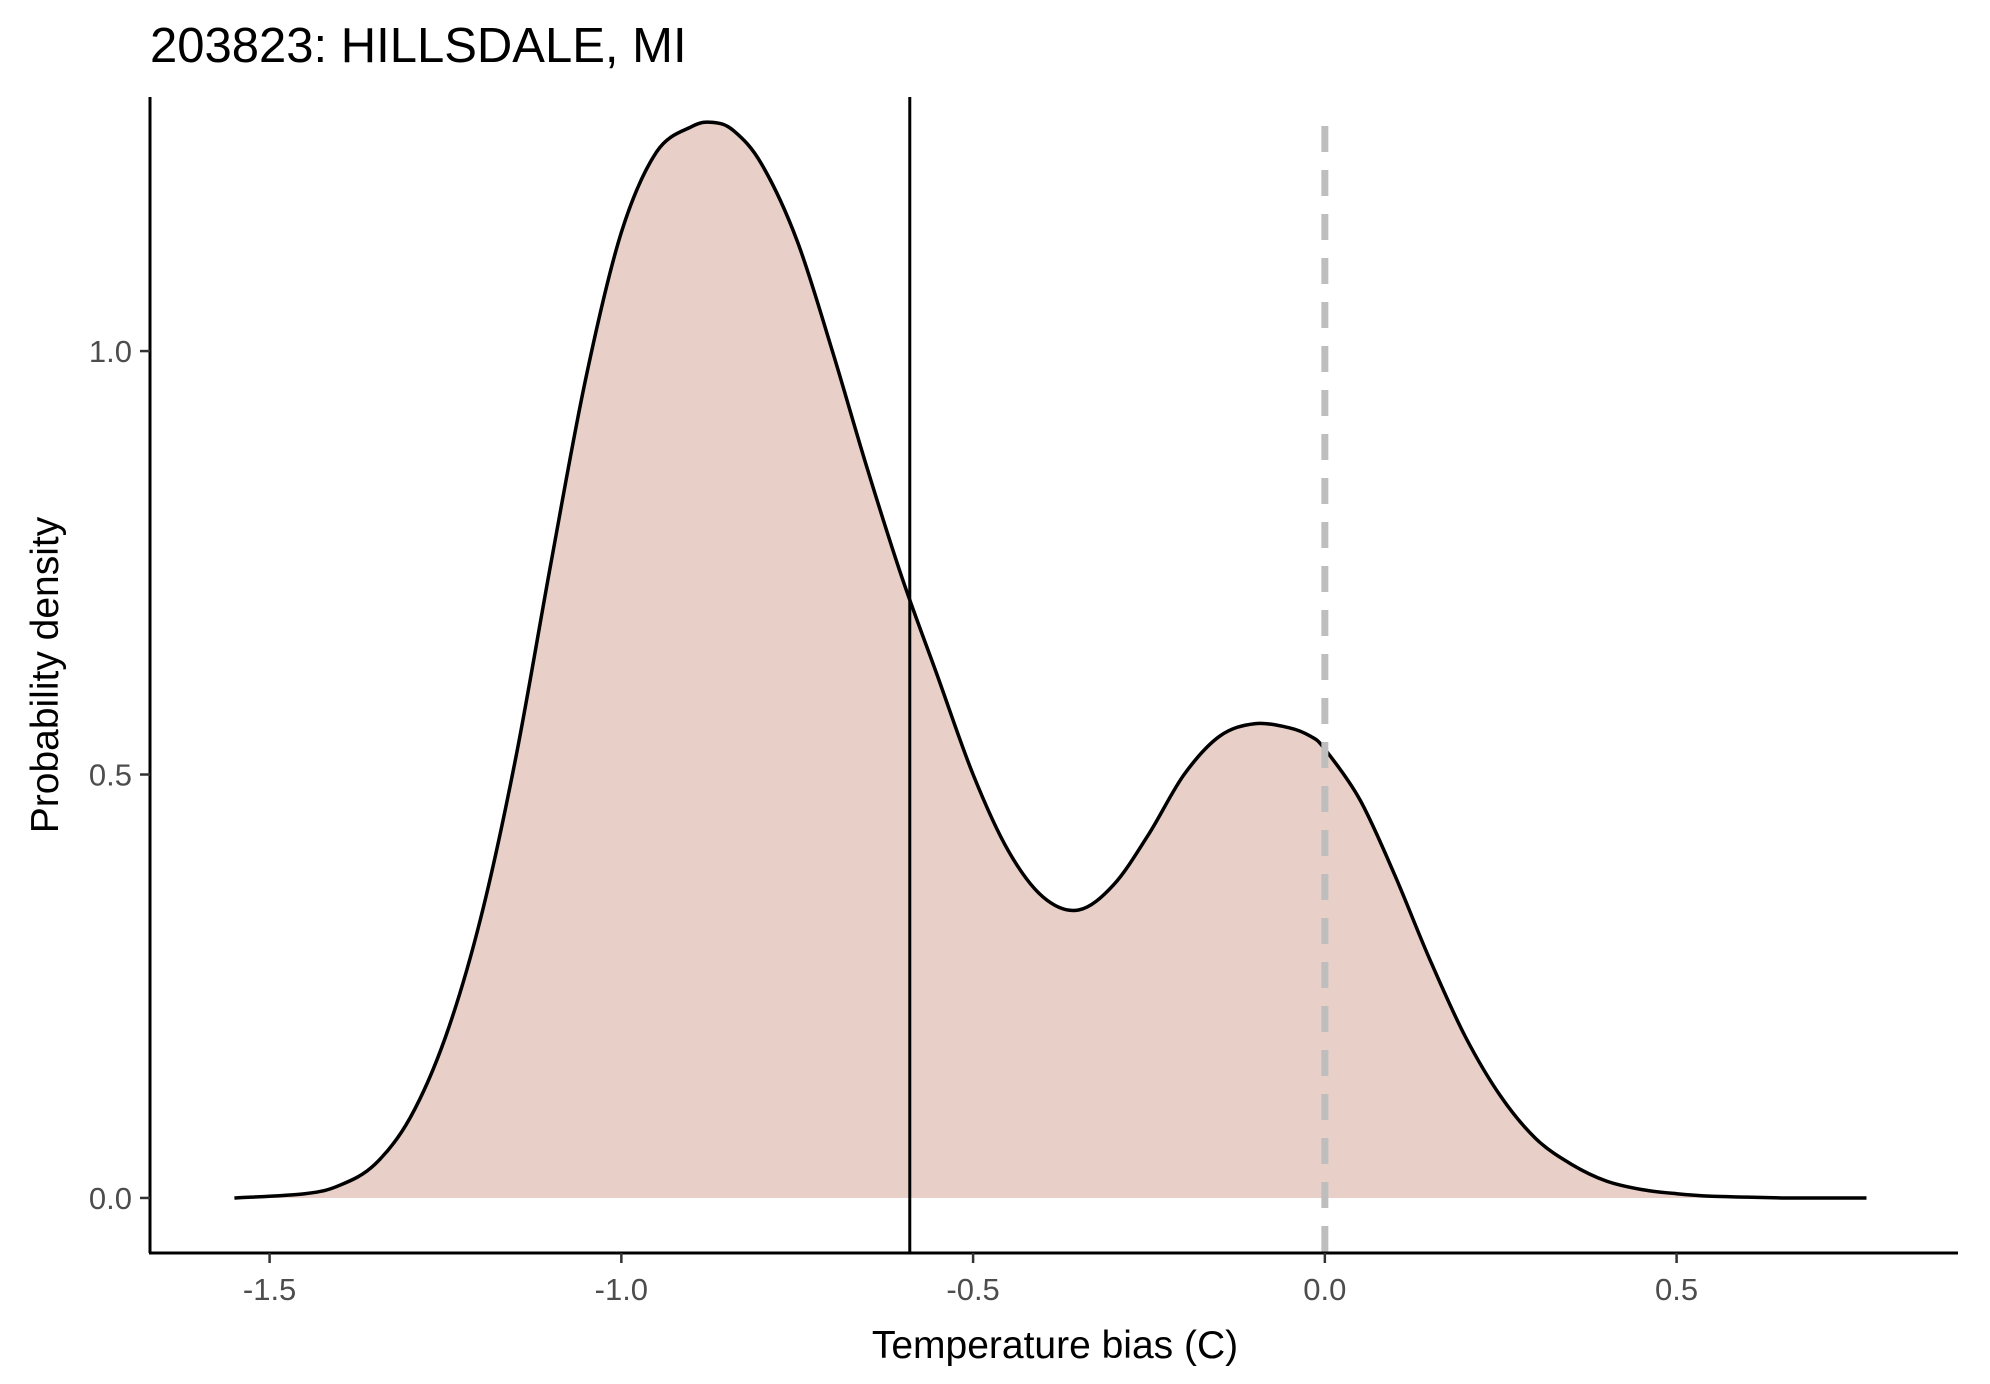  I want to click on x-tick-label: -1.0, so click(621, 1289).